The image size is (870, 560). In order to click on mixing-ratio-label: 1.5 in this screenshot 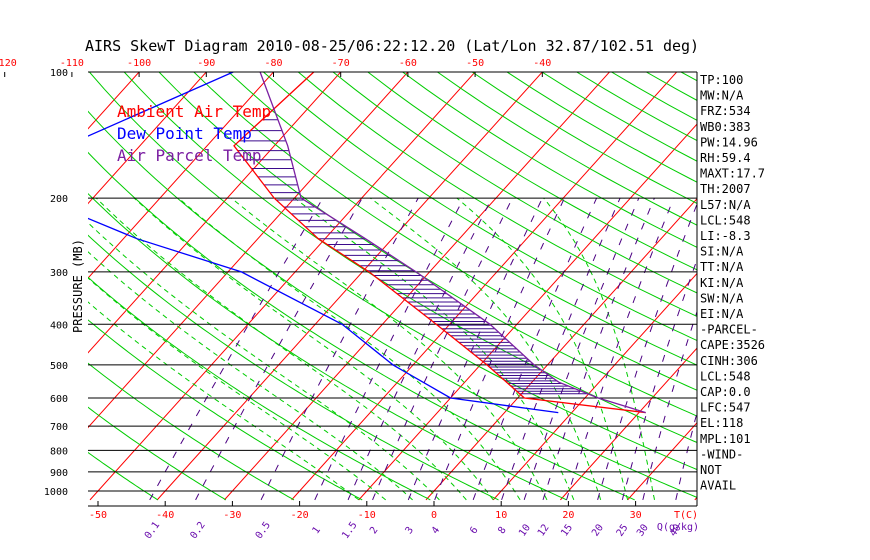, I will do `click(349, 530)`.